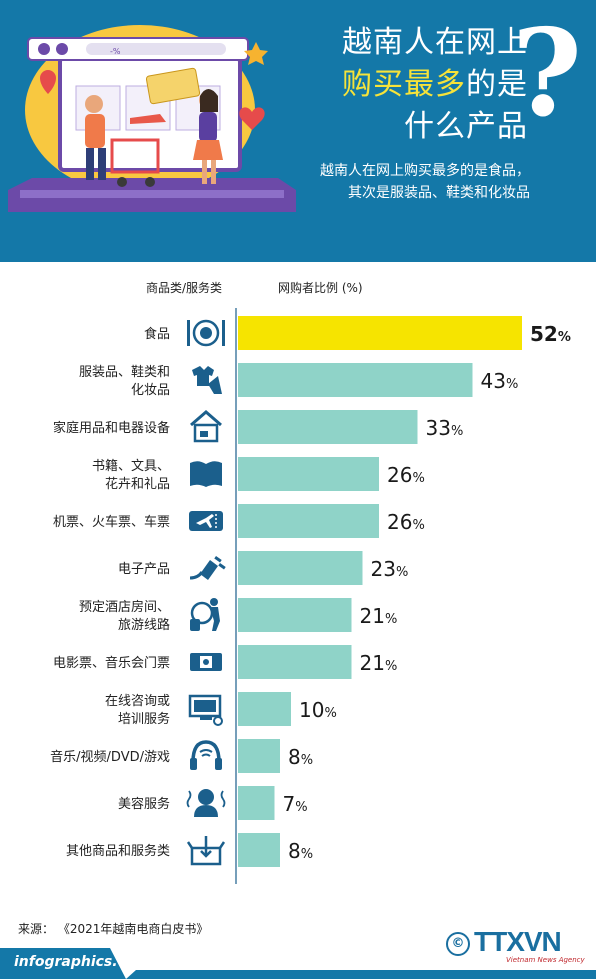 Image resolution: width=596 pixels, height=979 pixels. I want to click on category-label: 电影票、音乐会门票, so click(111, 663).